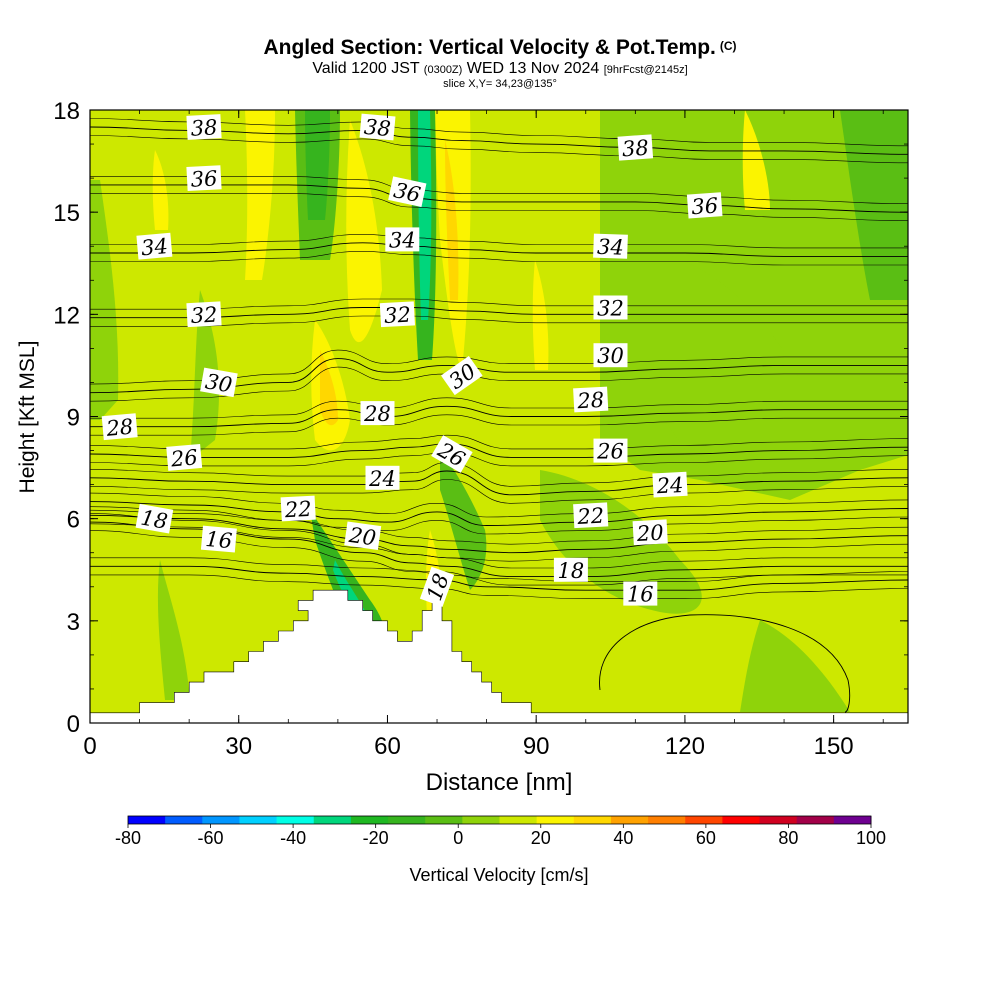 This screenshot has width=1000, height=1000. What do you see at coordinates (377, 413) in the screenshot?
I see `contour-label: 28` at bounding box center [377, 413].